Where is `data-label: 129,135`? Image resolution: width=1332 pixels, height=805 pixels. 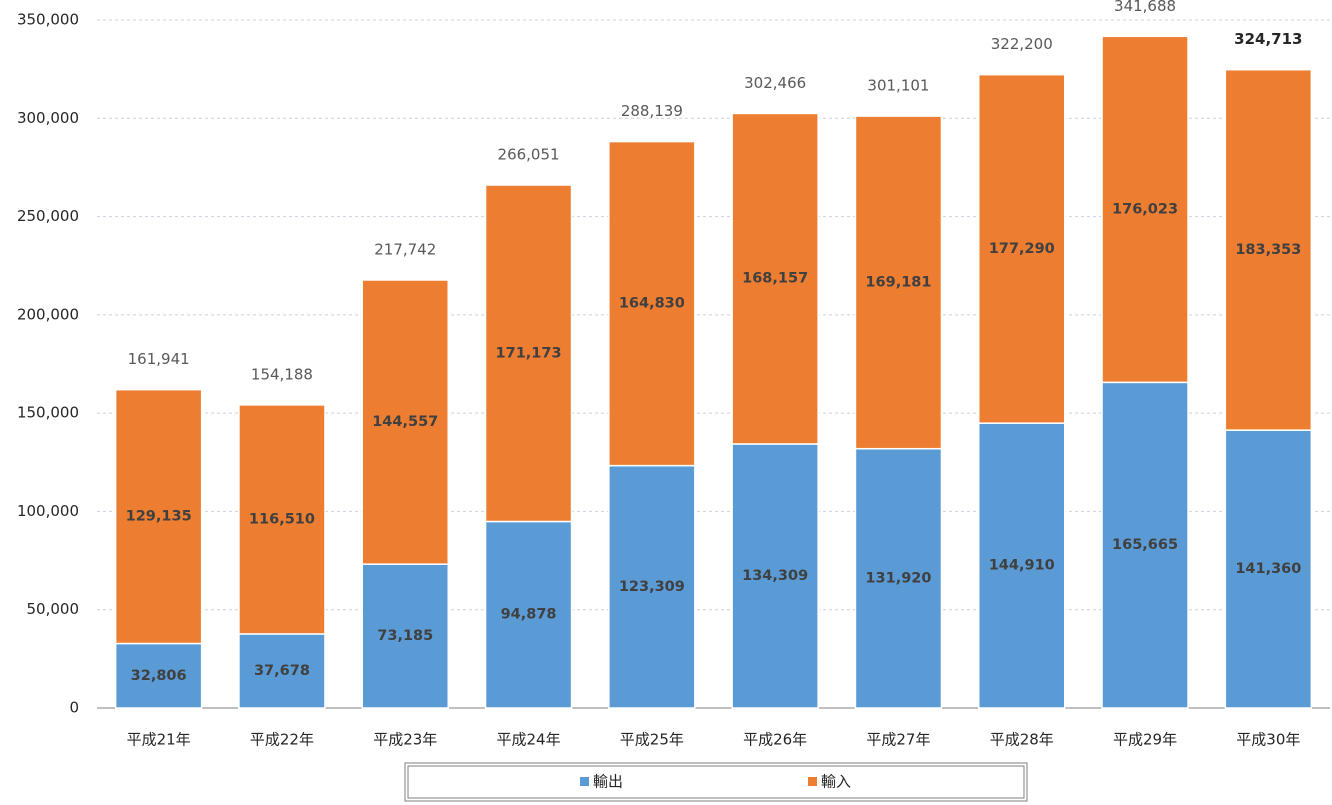 data-label: 129,135 is located at coordinates (159, 517).